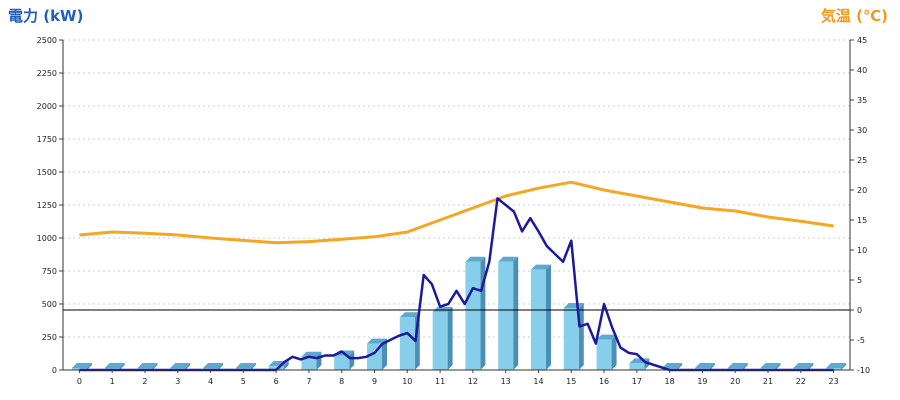 The image size is (900, 400). Describe the element at coordinates (862, 190) in the screenshot. I see `right-tick-label: 20` at that location.